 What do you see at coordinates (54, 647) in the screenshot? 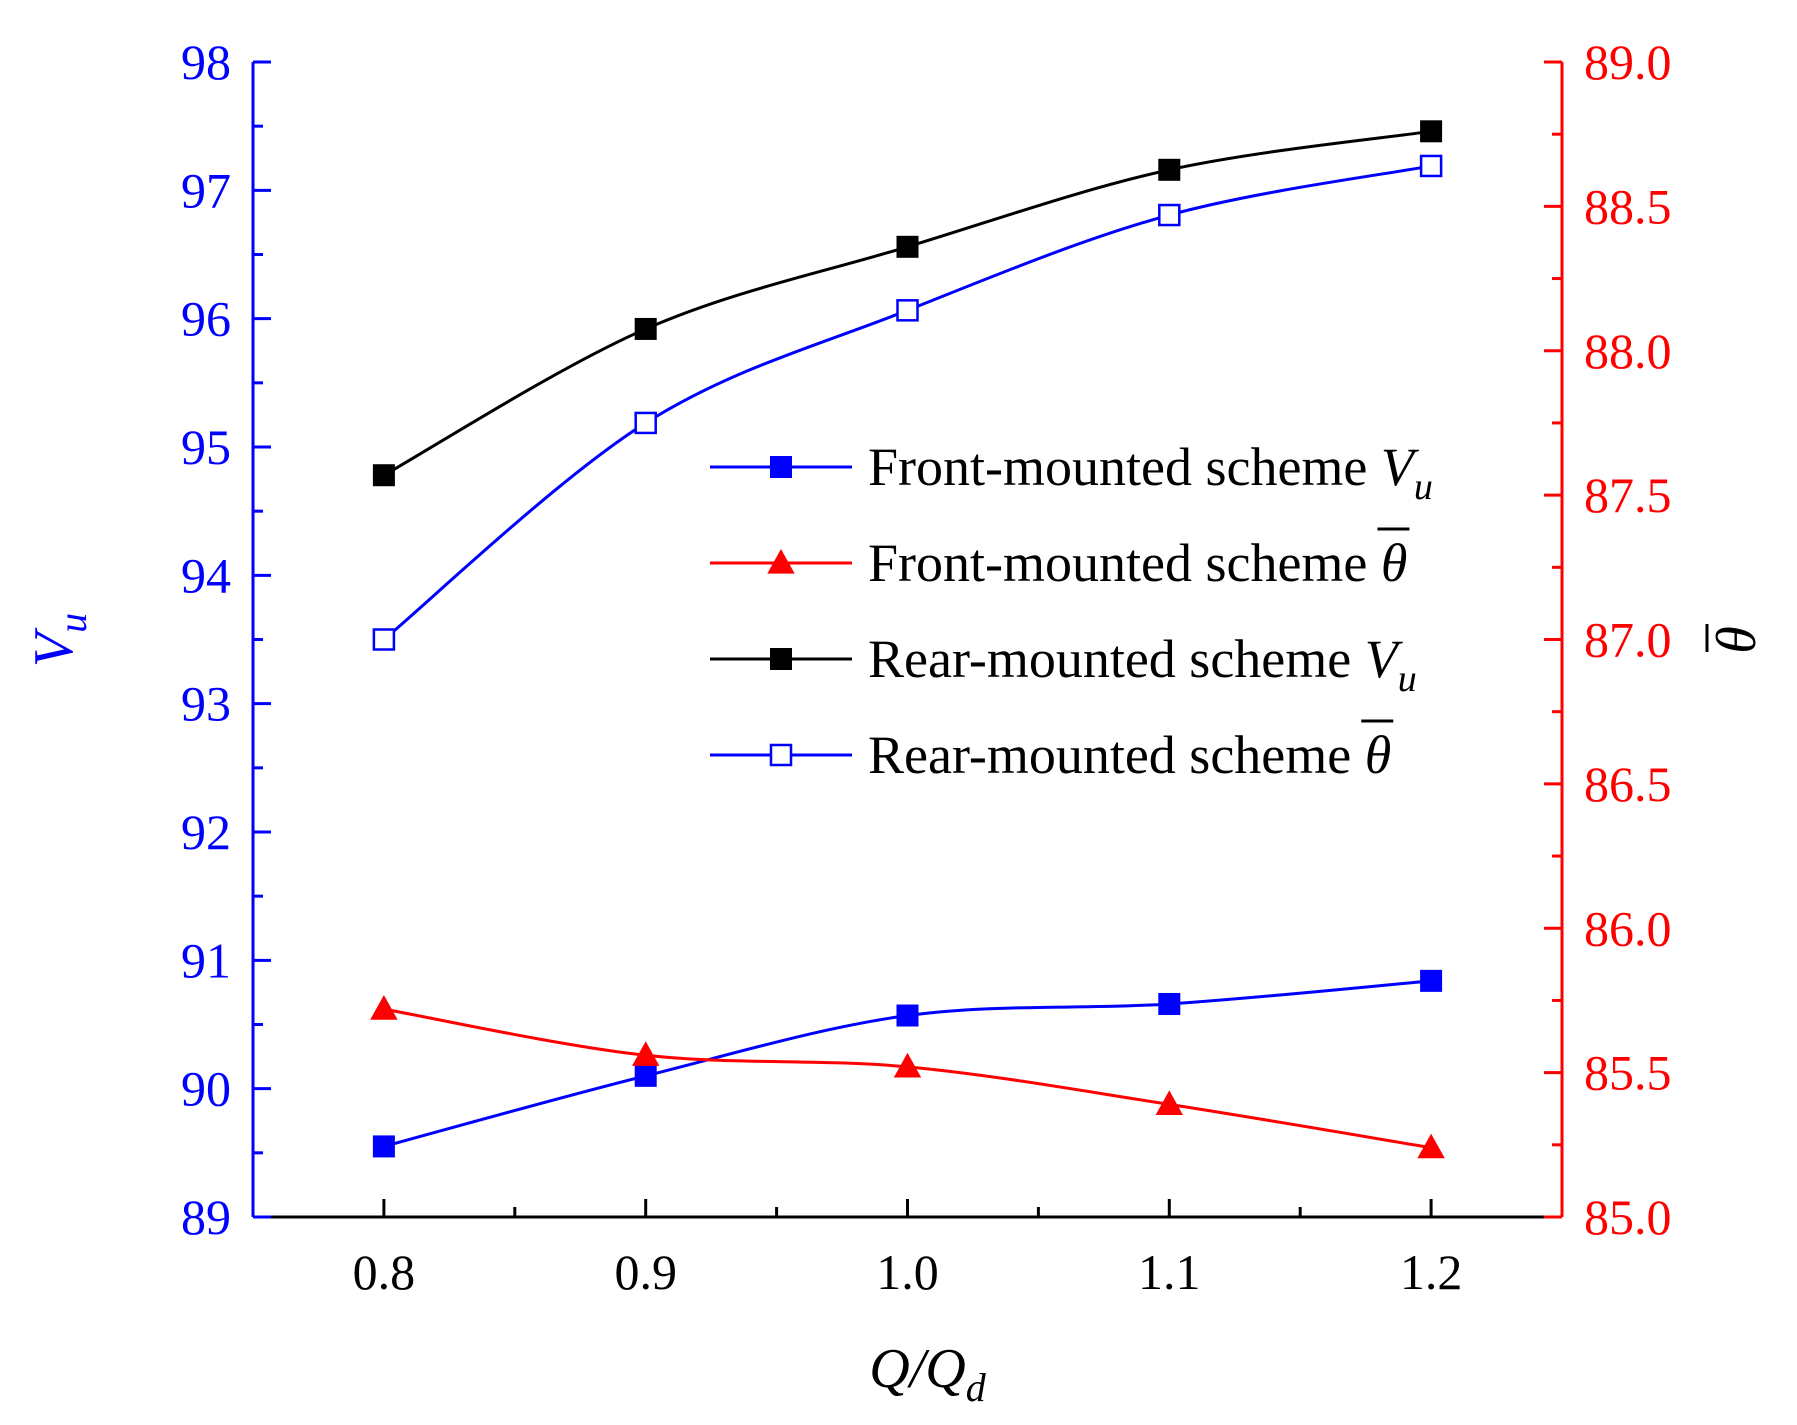
I see `left-axis-title-main: V` at bounding box center [54, 647].